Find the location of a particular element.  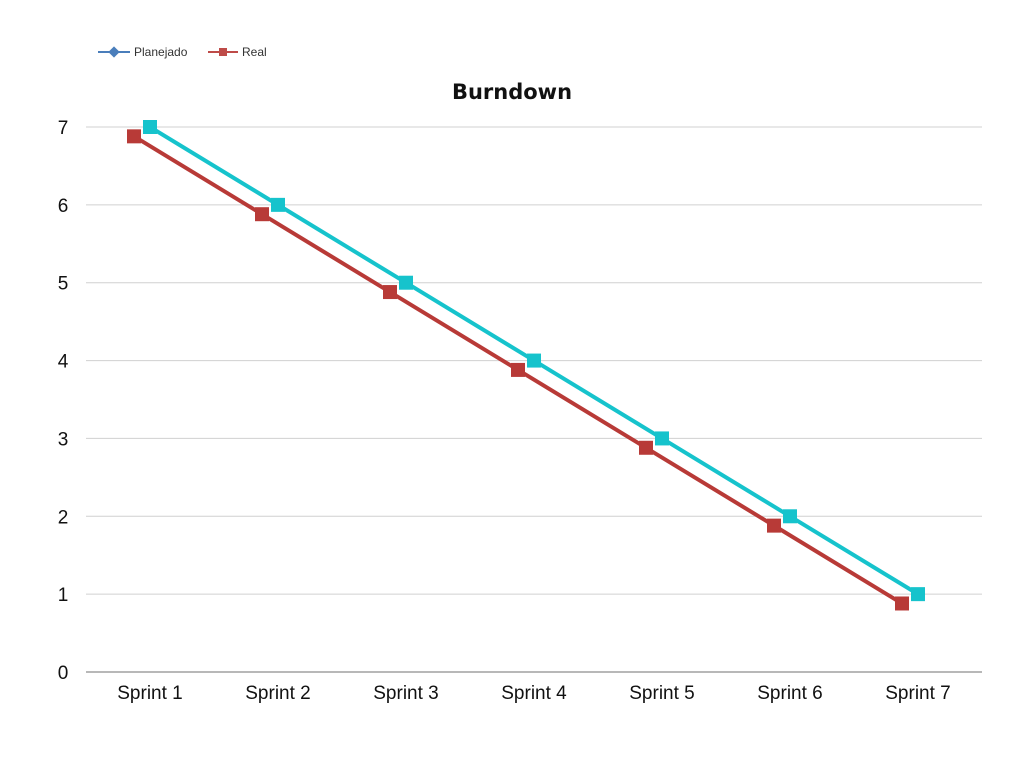

y-tick-label: 5 is located at coordinates (63, 284).